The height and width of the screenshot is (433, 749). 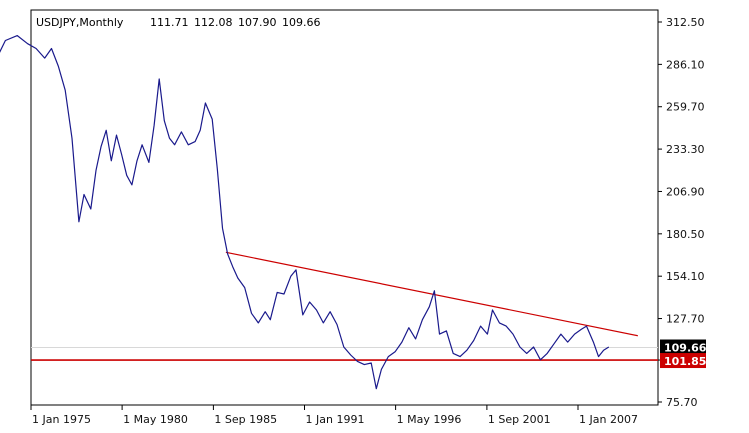 I want to click on y-tick-label: 206.90, so click(x=685, y=191).